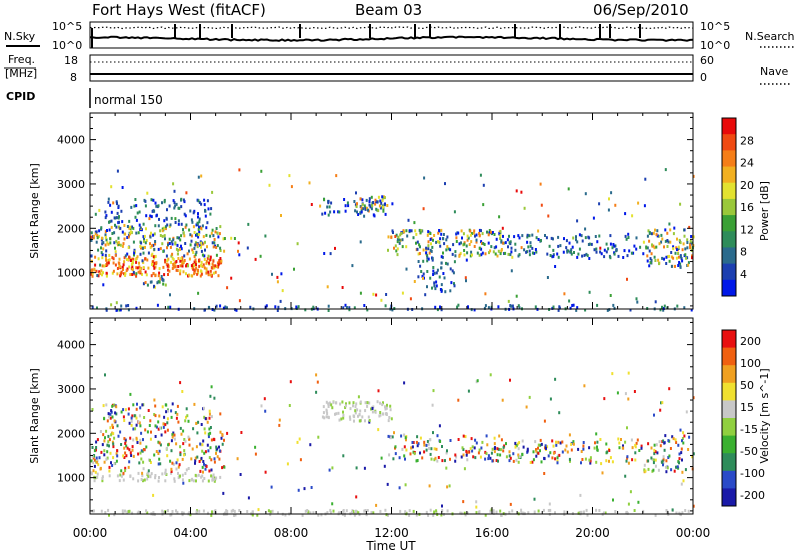 The image size is (800, 554). I want to click on colorbar-segment, so click(729, 391).